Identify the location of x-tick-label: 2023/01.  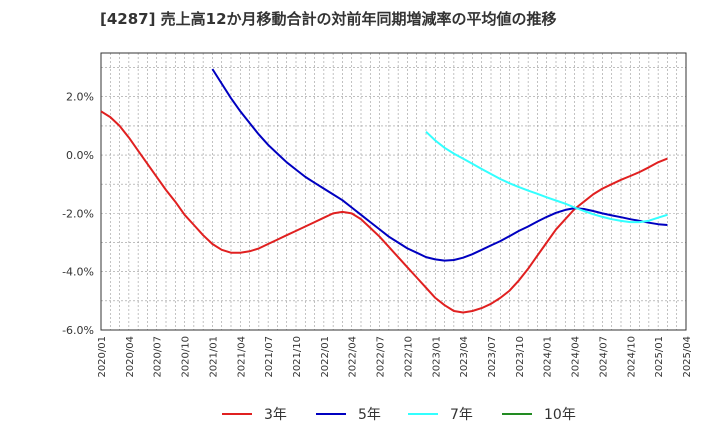
(436, 357).